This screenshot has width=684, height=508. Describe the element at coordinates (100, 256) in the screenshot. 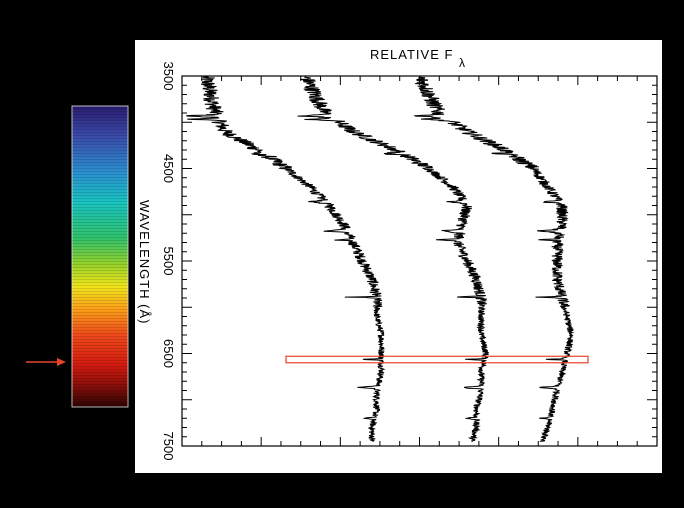

I see `spectrum-colorbar` at that location.